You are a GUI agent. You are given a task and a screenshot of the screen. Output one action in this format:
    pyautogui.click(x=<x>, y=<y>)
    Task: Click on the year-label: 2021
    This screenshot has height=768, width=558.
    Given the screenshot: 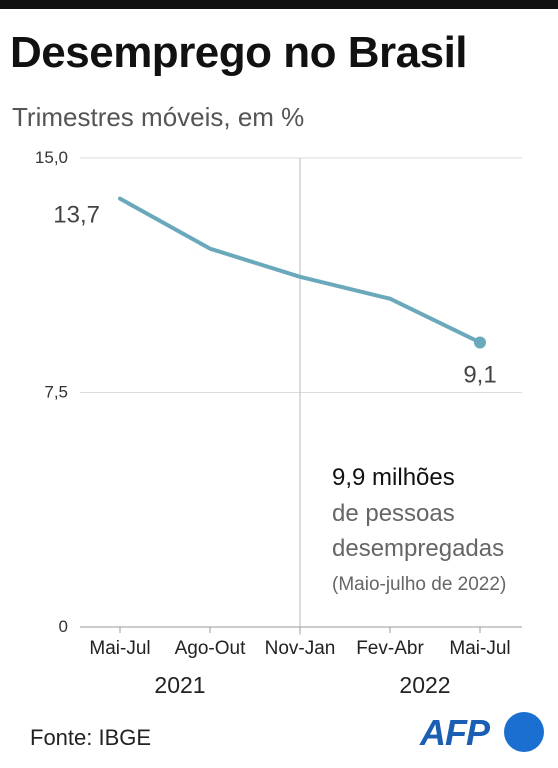 What is the action you would take?
    pyautogui.click(x=179, y=685)
    